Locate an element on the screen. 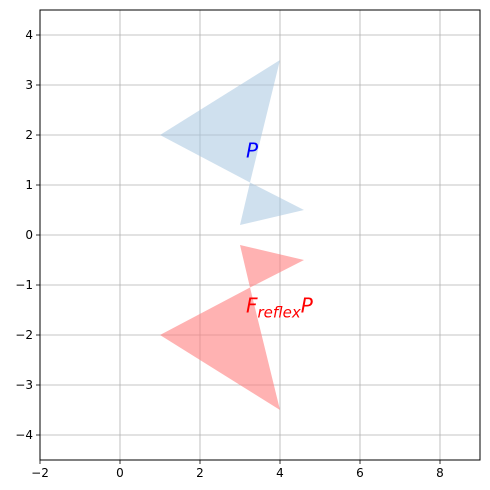 The image size is (490, 490). y-tick-label: −1 is located at coordinates (24, 285).